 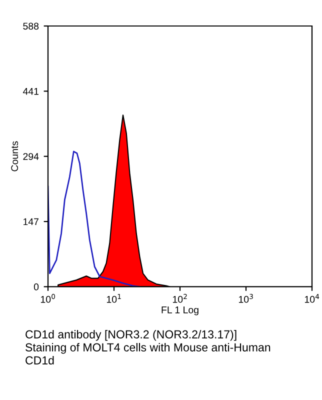 What do you see at coordinates (180, 311) in the screenshot?
I see `x-axis-title: FL 1 Log` at bounding box center [180, 311].